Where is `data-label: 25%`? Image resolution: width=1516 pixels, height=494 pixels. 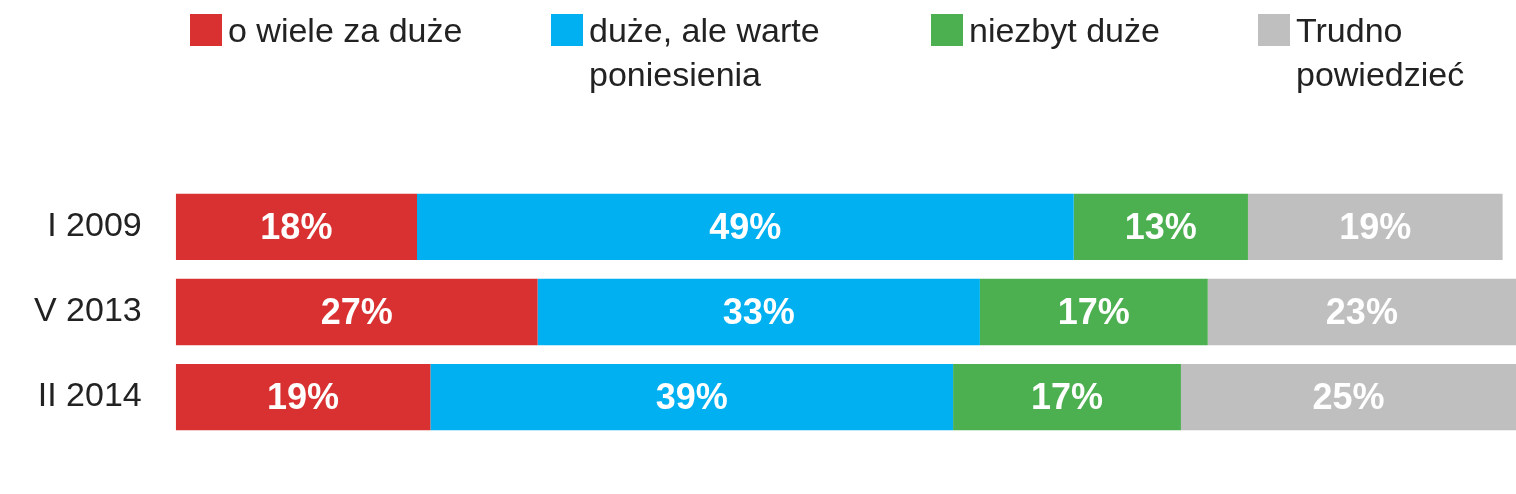 data-label: 25% is located at coordinates (1348, 396).